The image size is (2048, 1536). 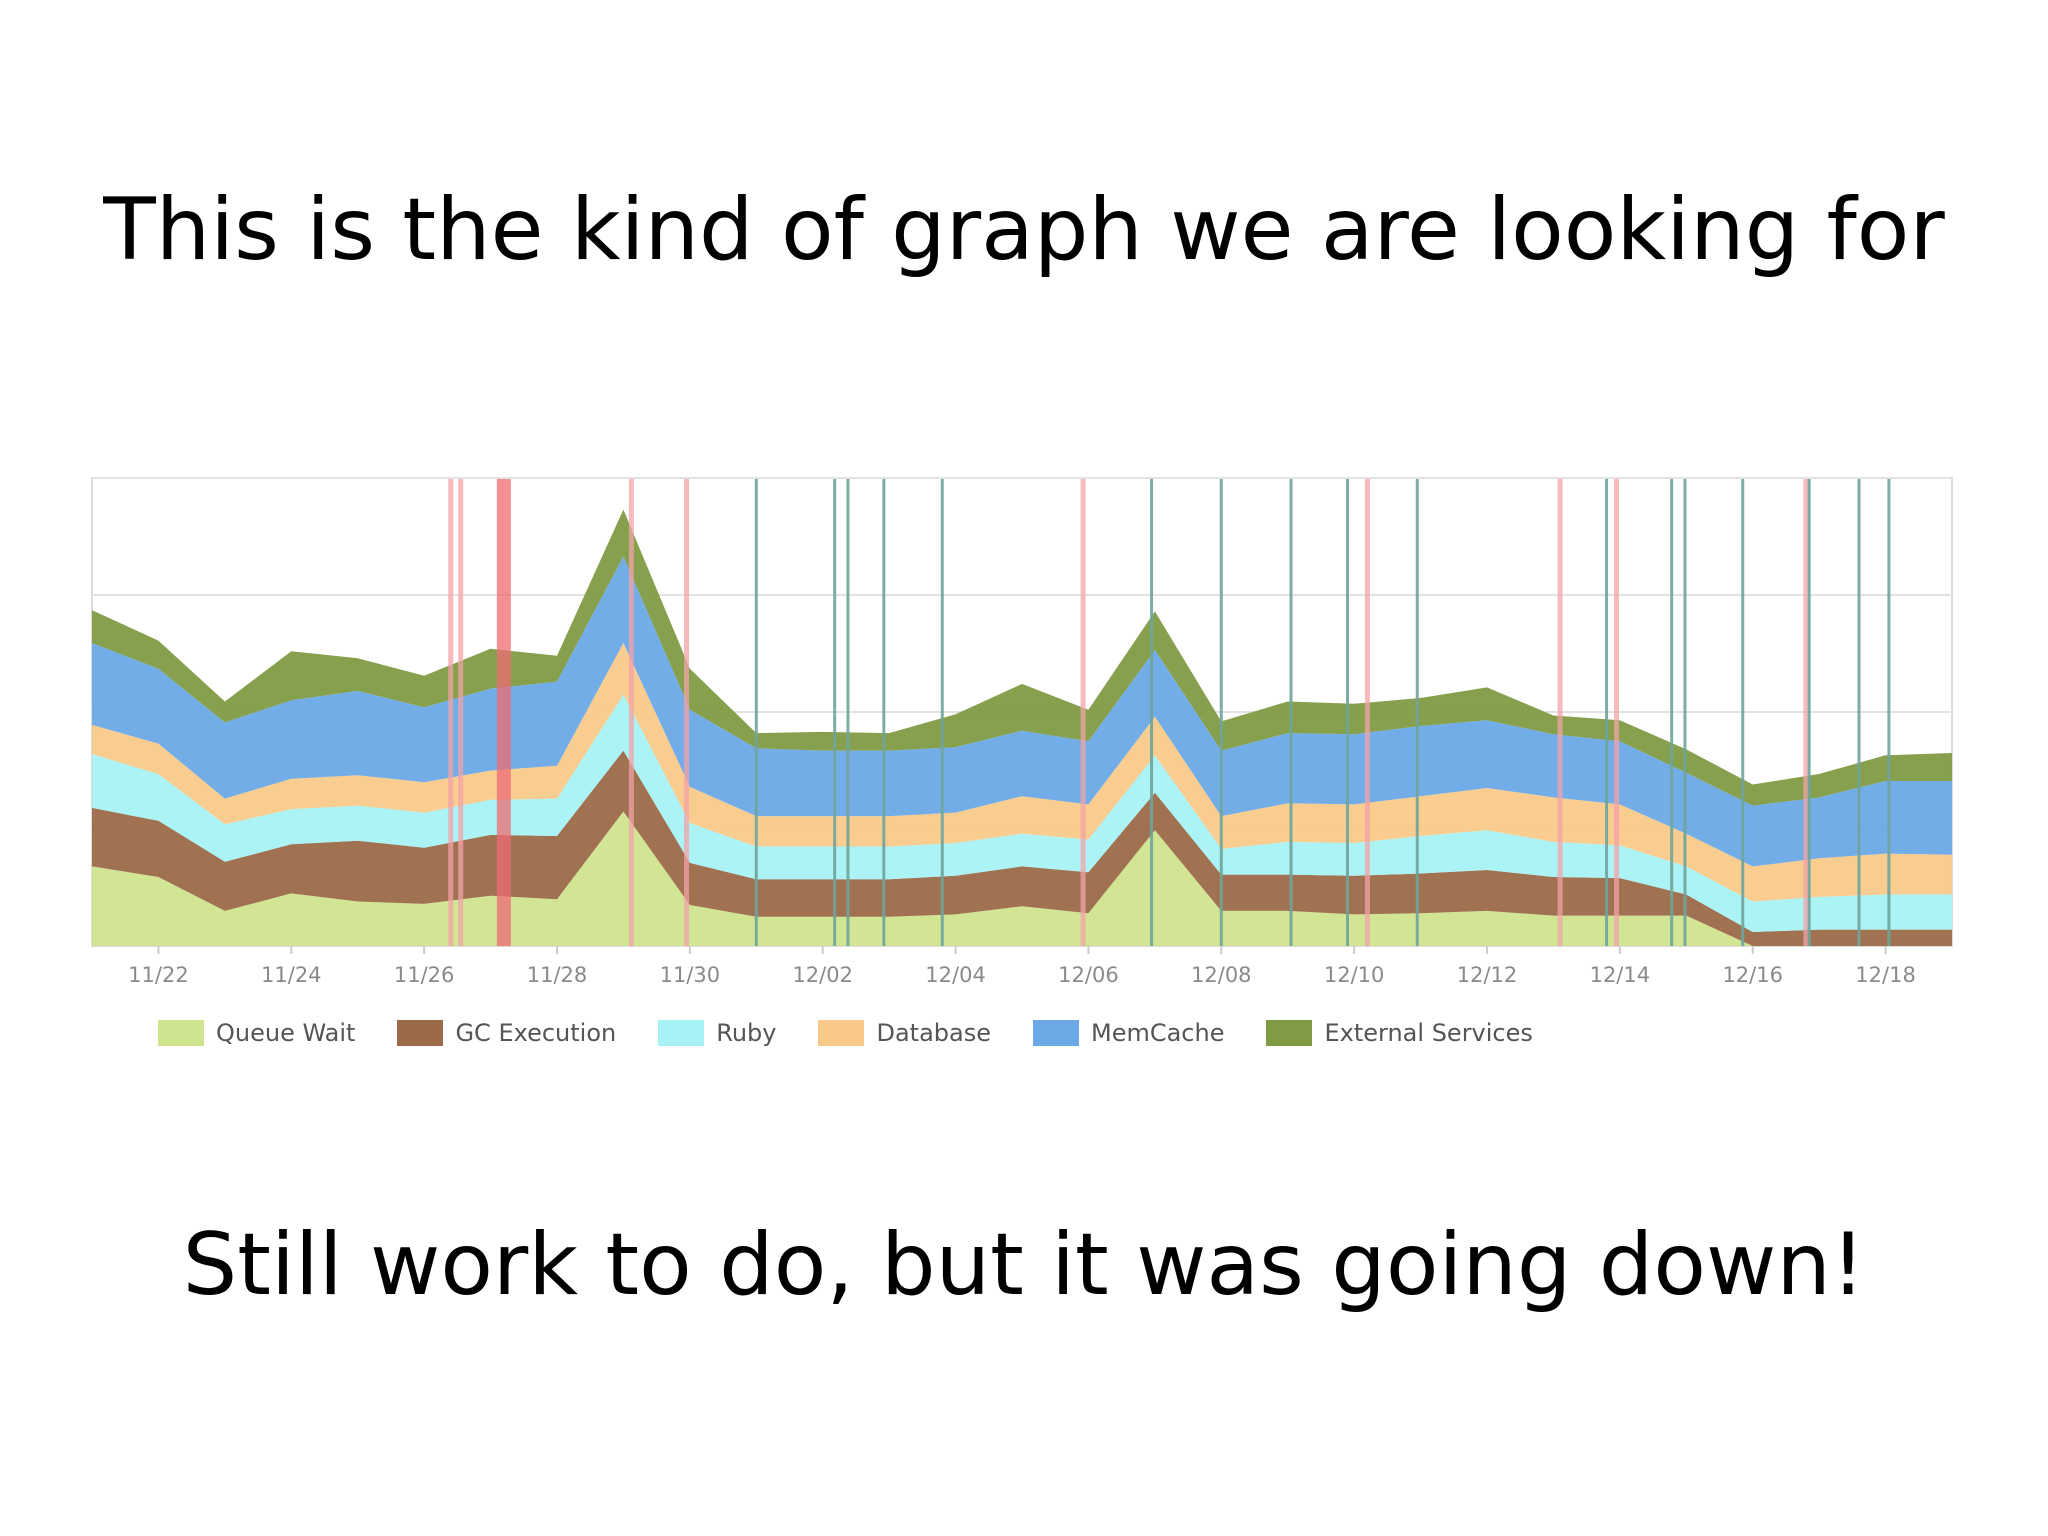 I want to click on legend-label: MemCache, so click(x=1157, y=1033).